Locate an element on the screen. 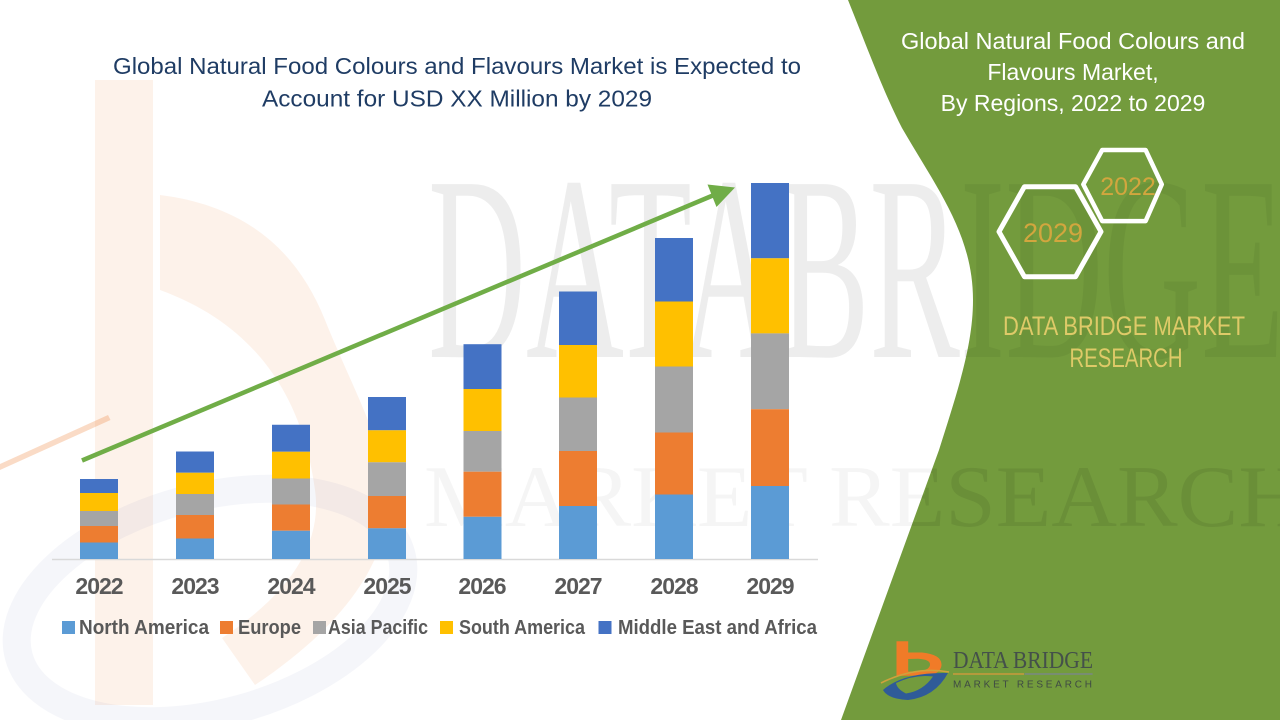  svg-text: North America is located at coordinates (144, 628).